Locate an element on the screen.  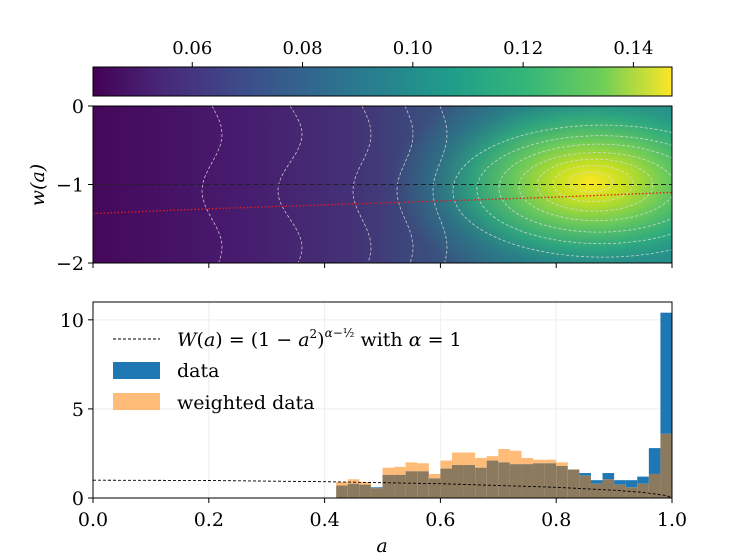
contour-line is located at coordinates (362, 184).